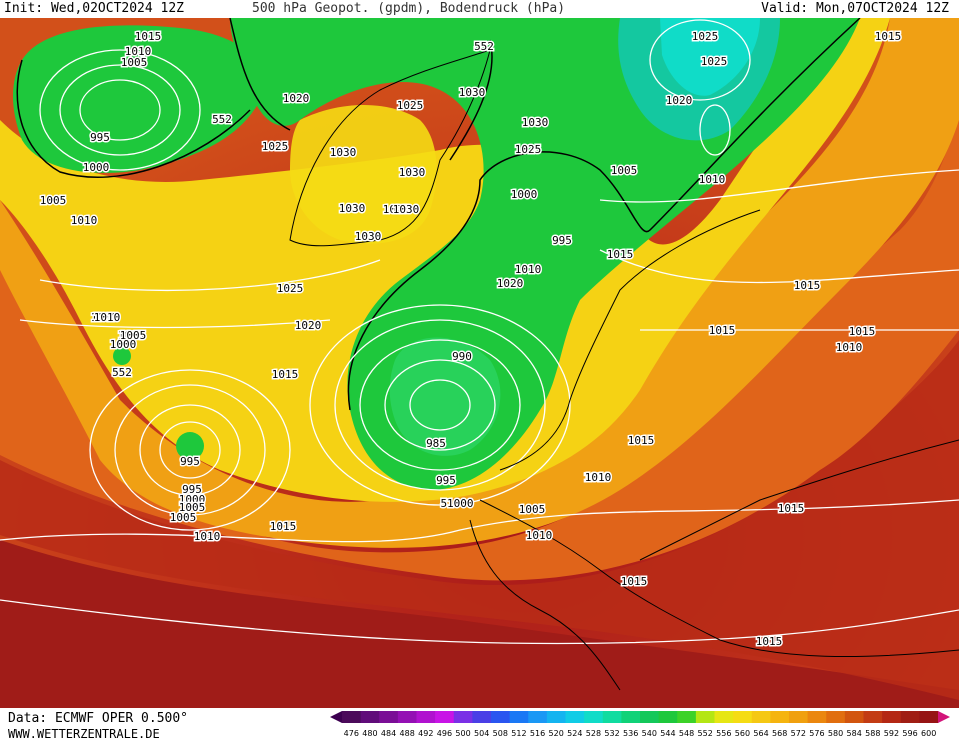 The height and width of the screenshot is (741, 959). Describe the element at coordinates (723, 733) in the screenshot. I see `colorbar-tick-label: 556` at that location.